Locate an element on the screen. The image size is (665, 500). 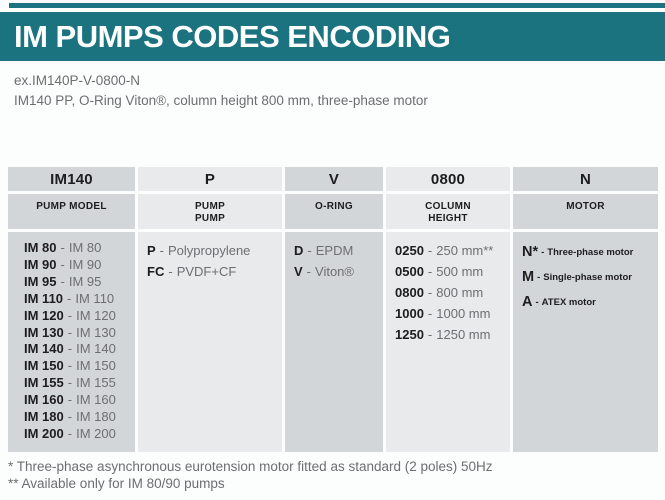
code-cell-5: N is located at coordinates (585, 179).